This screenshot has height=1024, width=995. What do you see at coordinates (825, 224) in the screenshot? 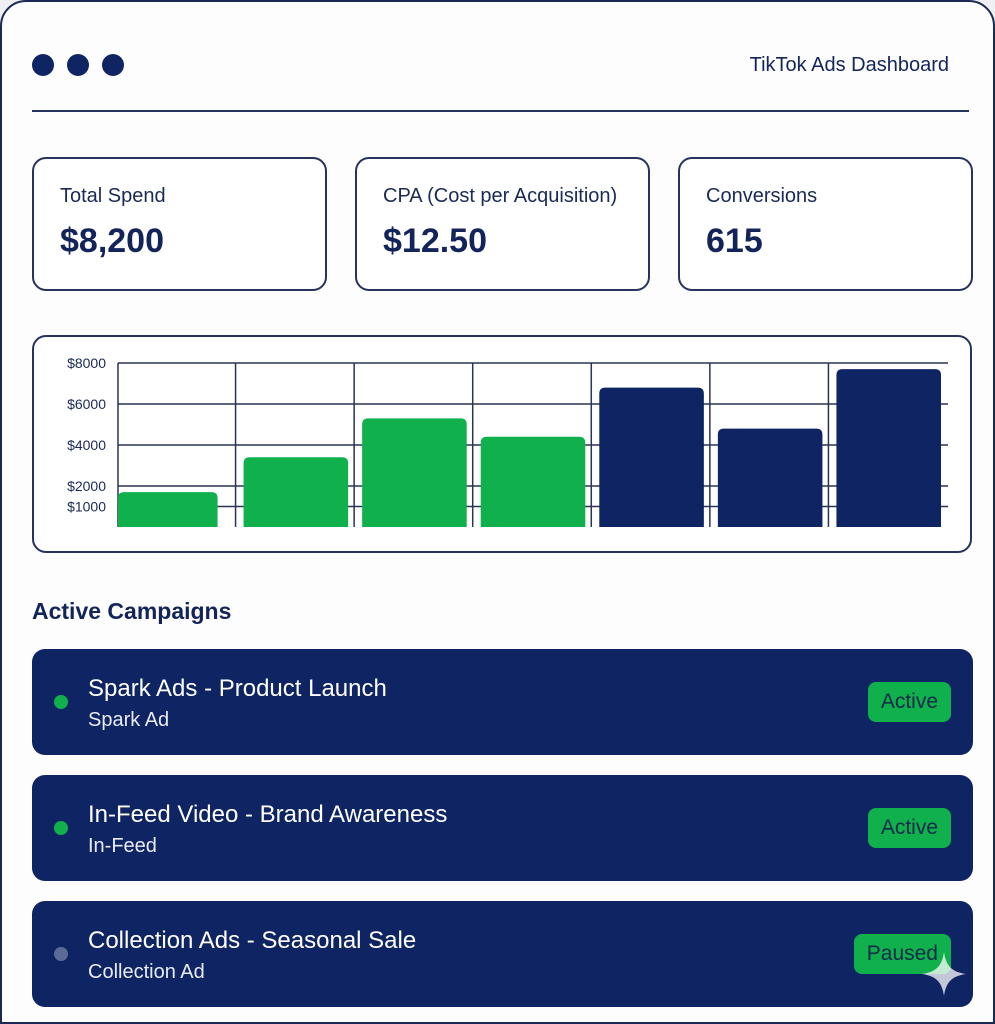
I see `kpi-card-conversions: Conversions 615` at bounding box center [825, 224].